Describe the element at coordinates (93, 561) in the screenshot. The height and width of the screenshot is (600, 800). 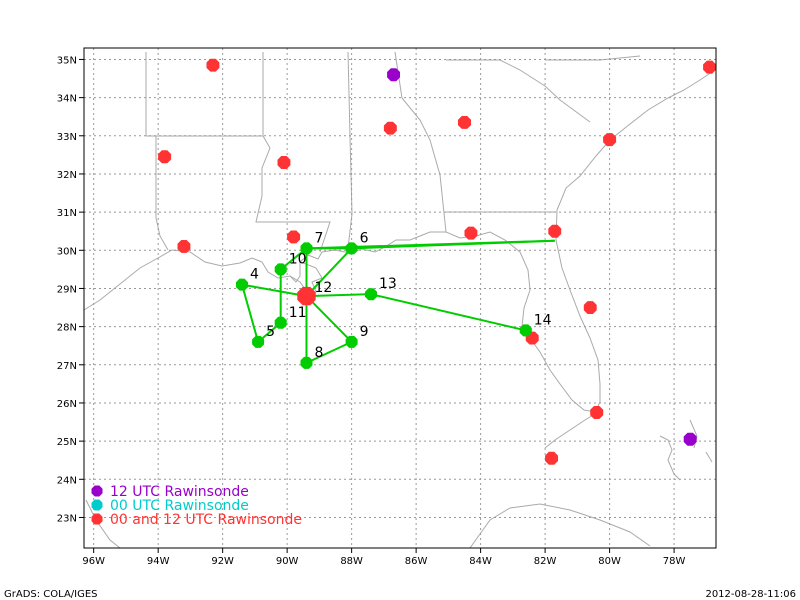
I see `lon-tick-label: 96W` at that location.